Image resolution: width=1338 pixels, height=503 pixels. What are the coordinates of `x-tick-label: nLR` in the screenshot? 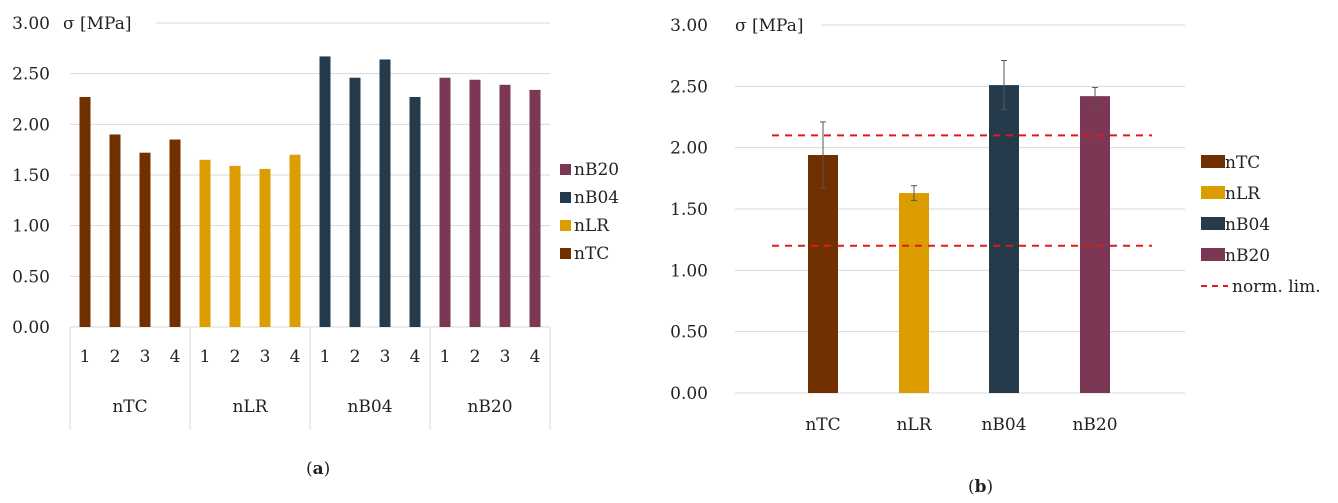 It's located at (914, 425).